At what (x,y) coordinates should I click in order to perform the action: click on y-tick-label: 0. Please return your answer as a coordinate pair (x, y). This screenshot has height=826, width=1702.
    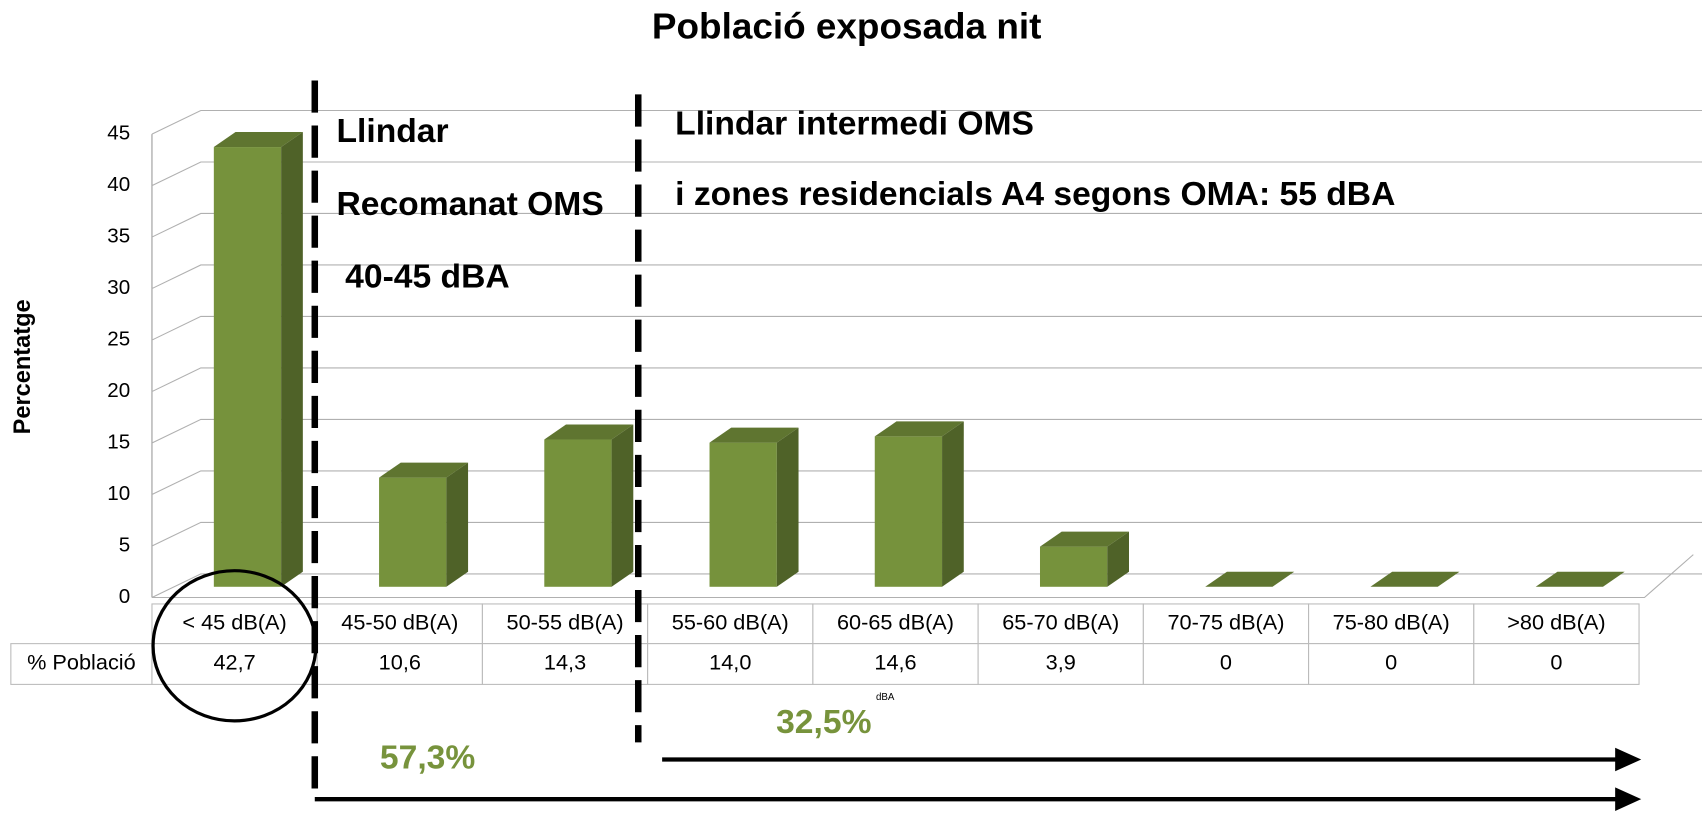
    Looking at the image, I should click on (124, 596).